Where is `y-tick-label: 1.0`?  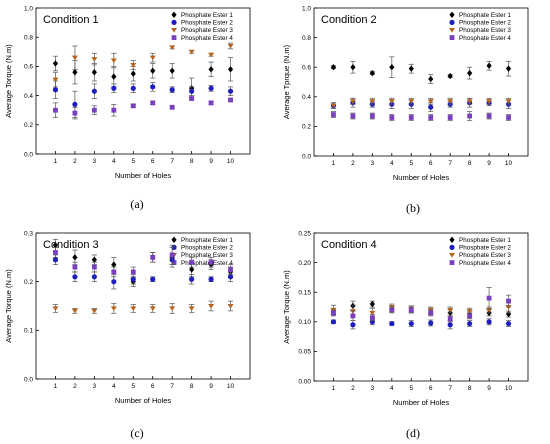
y-tick-label: 1.0 is located at coordinates (28, 8).